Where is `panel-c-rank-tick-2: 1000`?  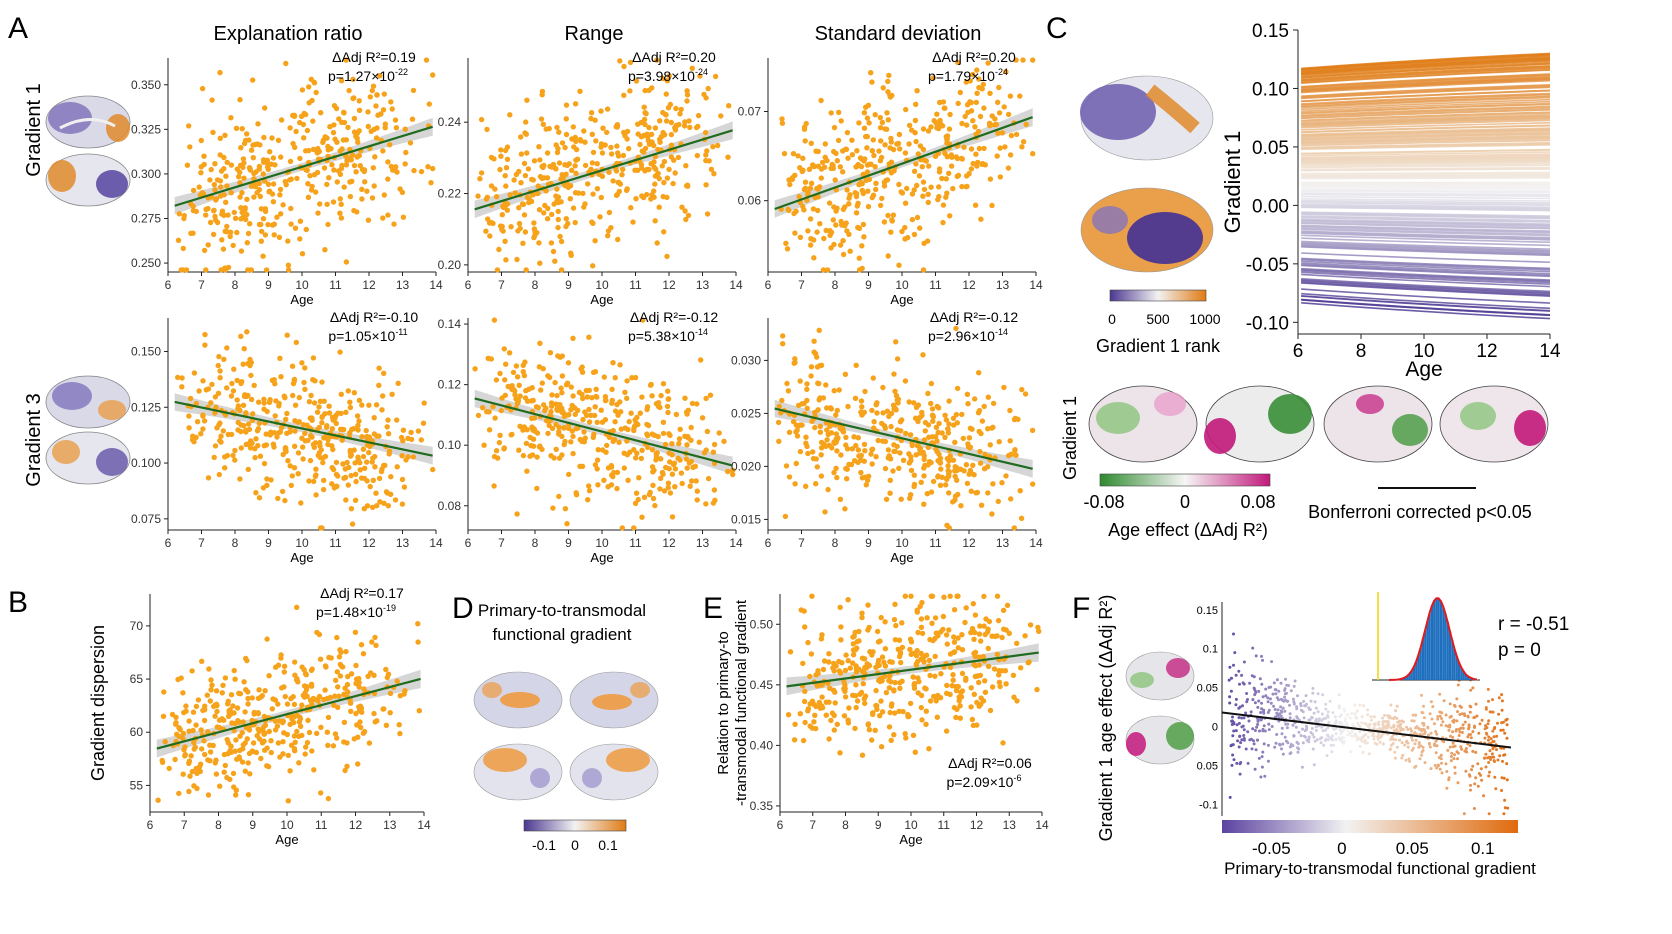
panel-c-rank-tick-2: 1000 is located at coordinates (1204, 319).